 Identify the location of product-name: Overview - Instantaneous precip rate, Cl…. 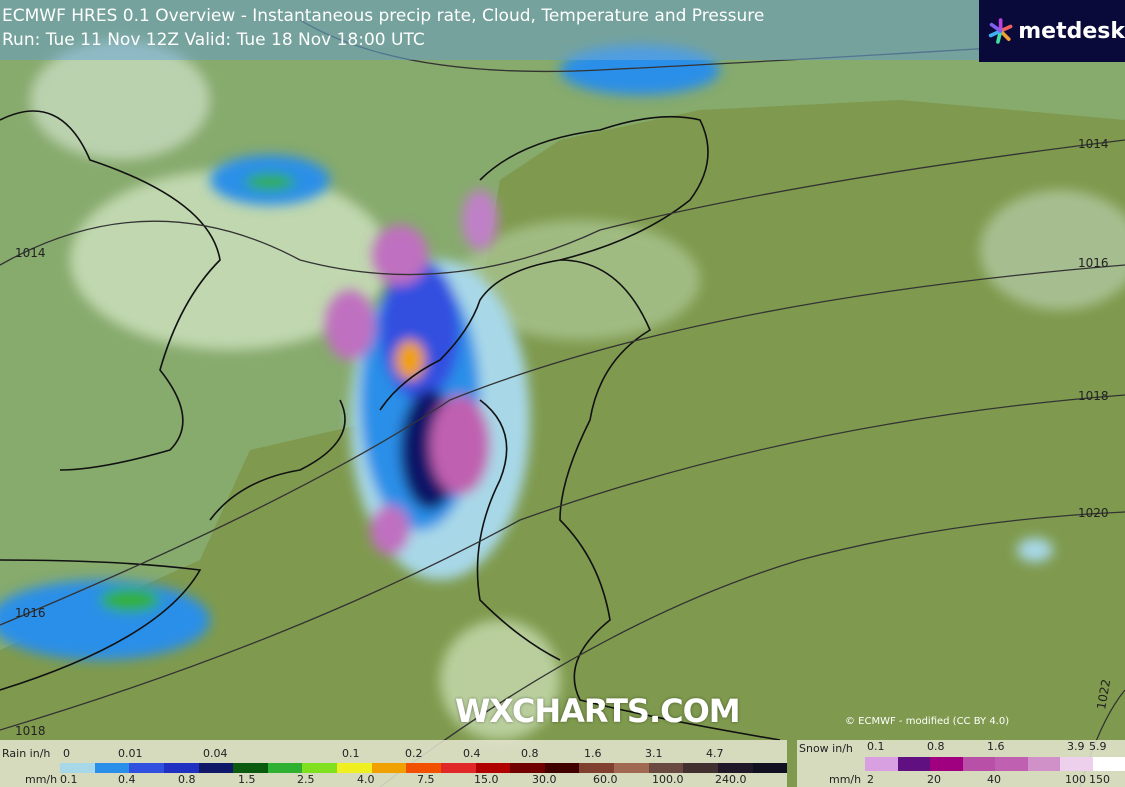
(460, 16).